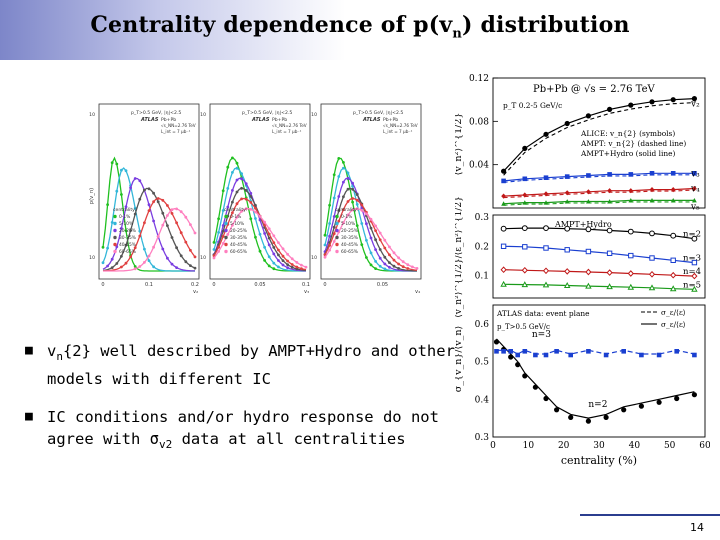  Describe the element at coordinates (532, 105) in the screenshot. I see `panel1-annotation: p_T 0.2-5 GeV/c` at that location.